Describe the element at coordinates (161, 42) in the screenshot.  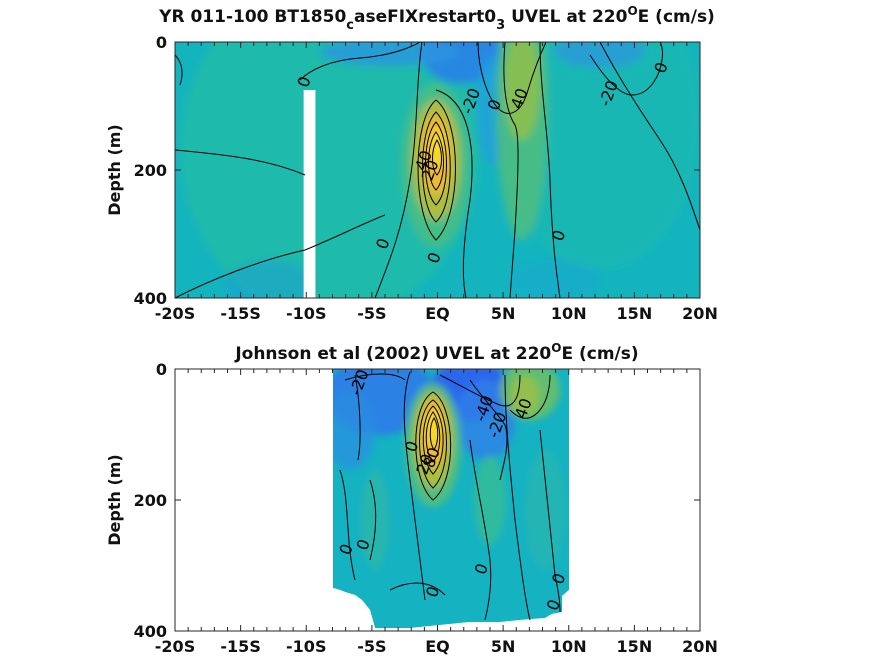
I see `top-y-tick-label: 0` at that location.